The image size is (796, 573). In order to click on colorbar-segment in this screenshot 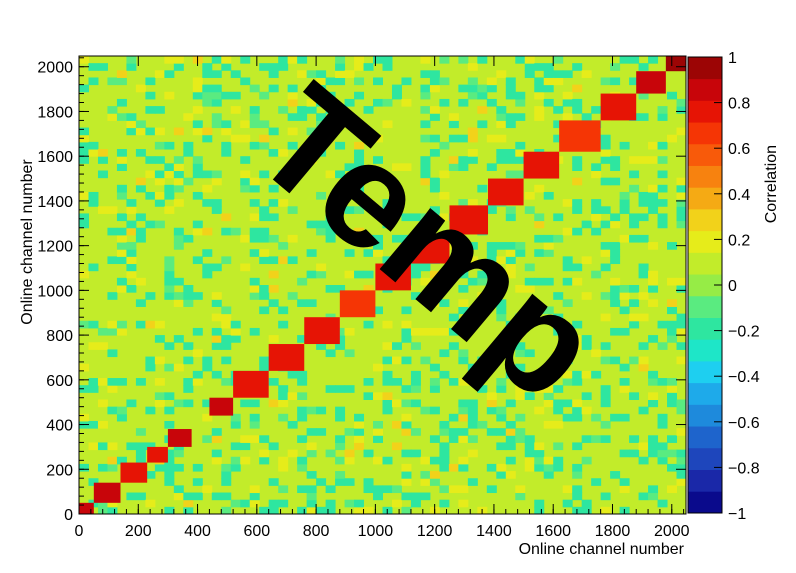, I will do `click(705, 480)`.